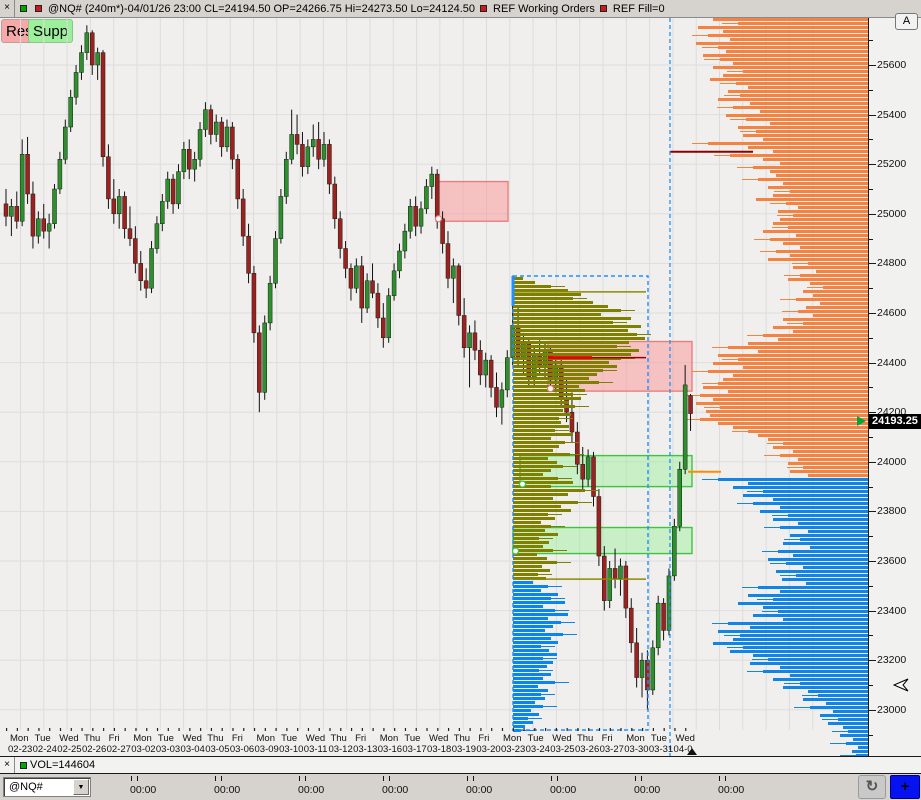 The image size is (921, 800). What do you see at coordinates (906, 21) in the screenshot?
I see `auto-scale-button: A` at bounding box center [906, 21].